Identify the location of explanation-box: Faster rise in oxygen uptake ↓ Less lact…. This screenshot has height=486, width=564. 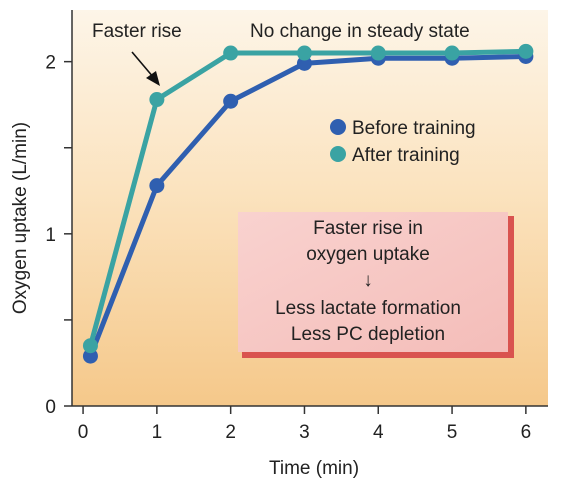
(376, 285).